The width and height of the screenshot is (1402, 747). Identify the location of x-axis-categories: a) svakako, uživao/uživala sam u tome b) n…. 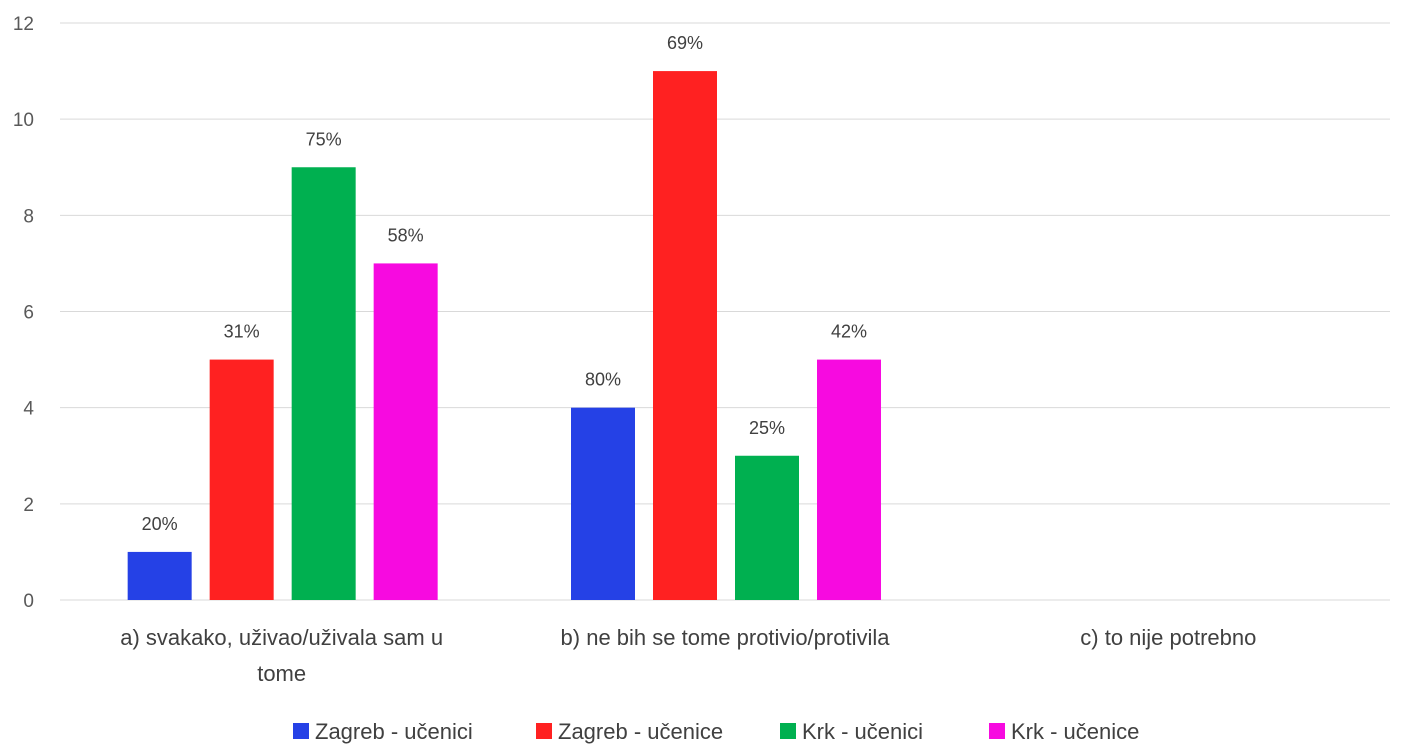
(688, 655).